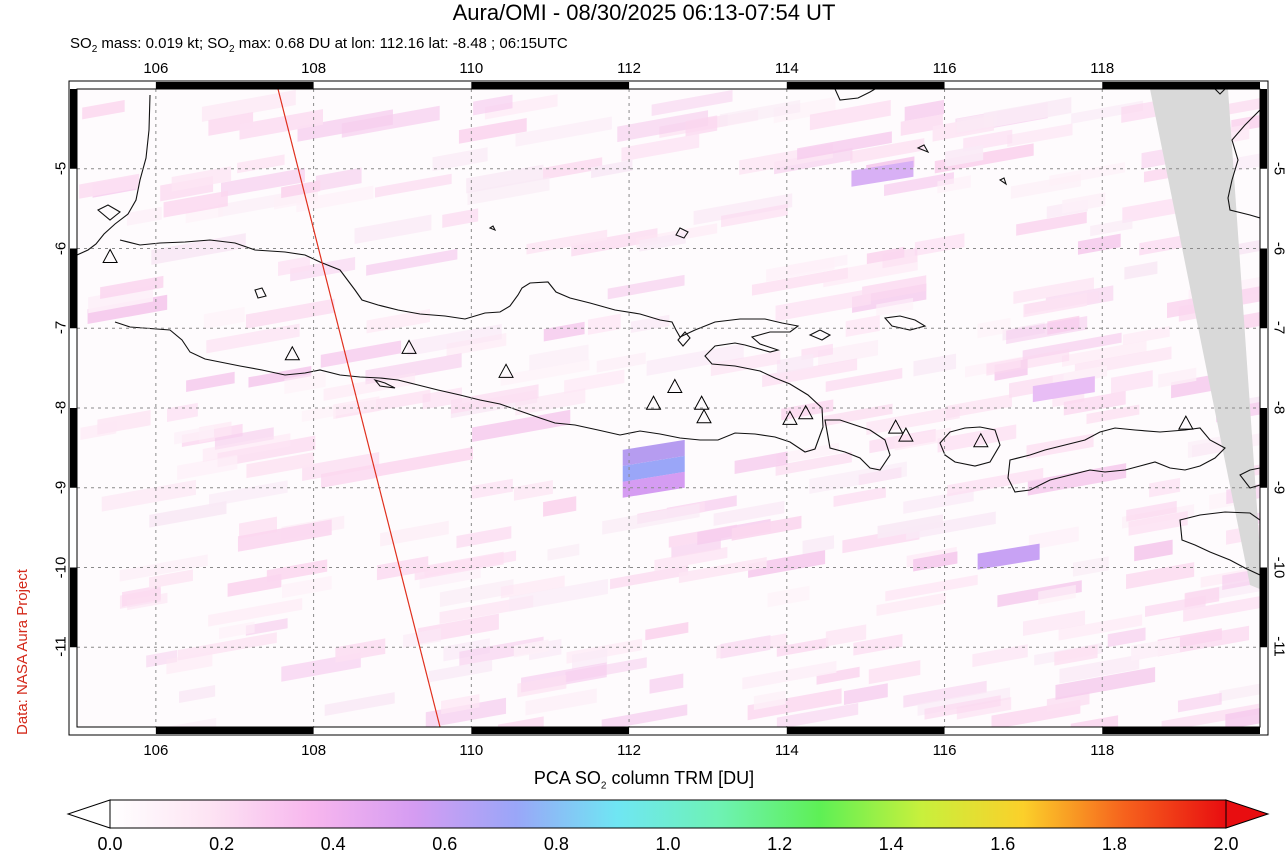 This screenshot has height=855, width=1288. Describe the element at coordinates (668, 814) in the screenshot. I see `colorbar` at that location.